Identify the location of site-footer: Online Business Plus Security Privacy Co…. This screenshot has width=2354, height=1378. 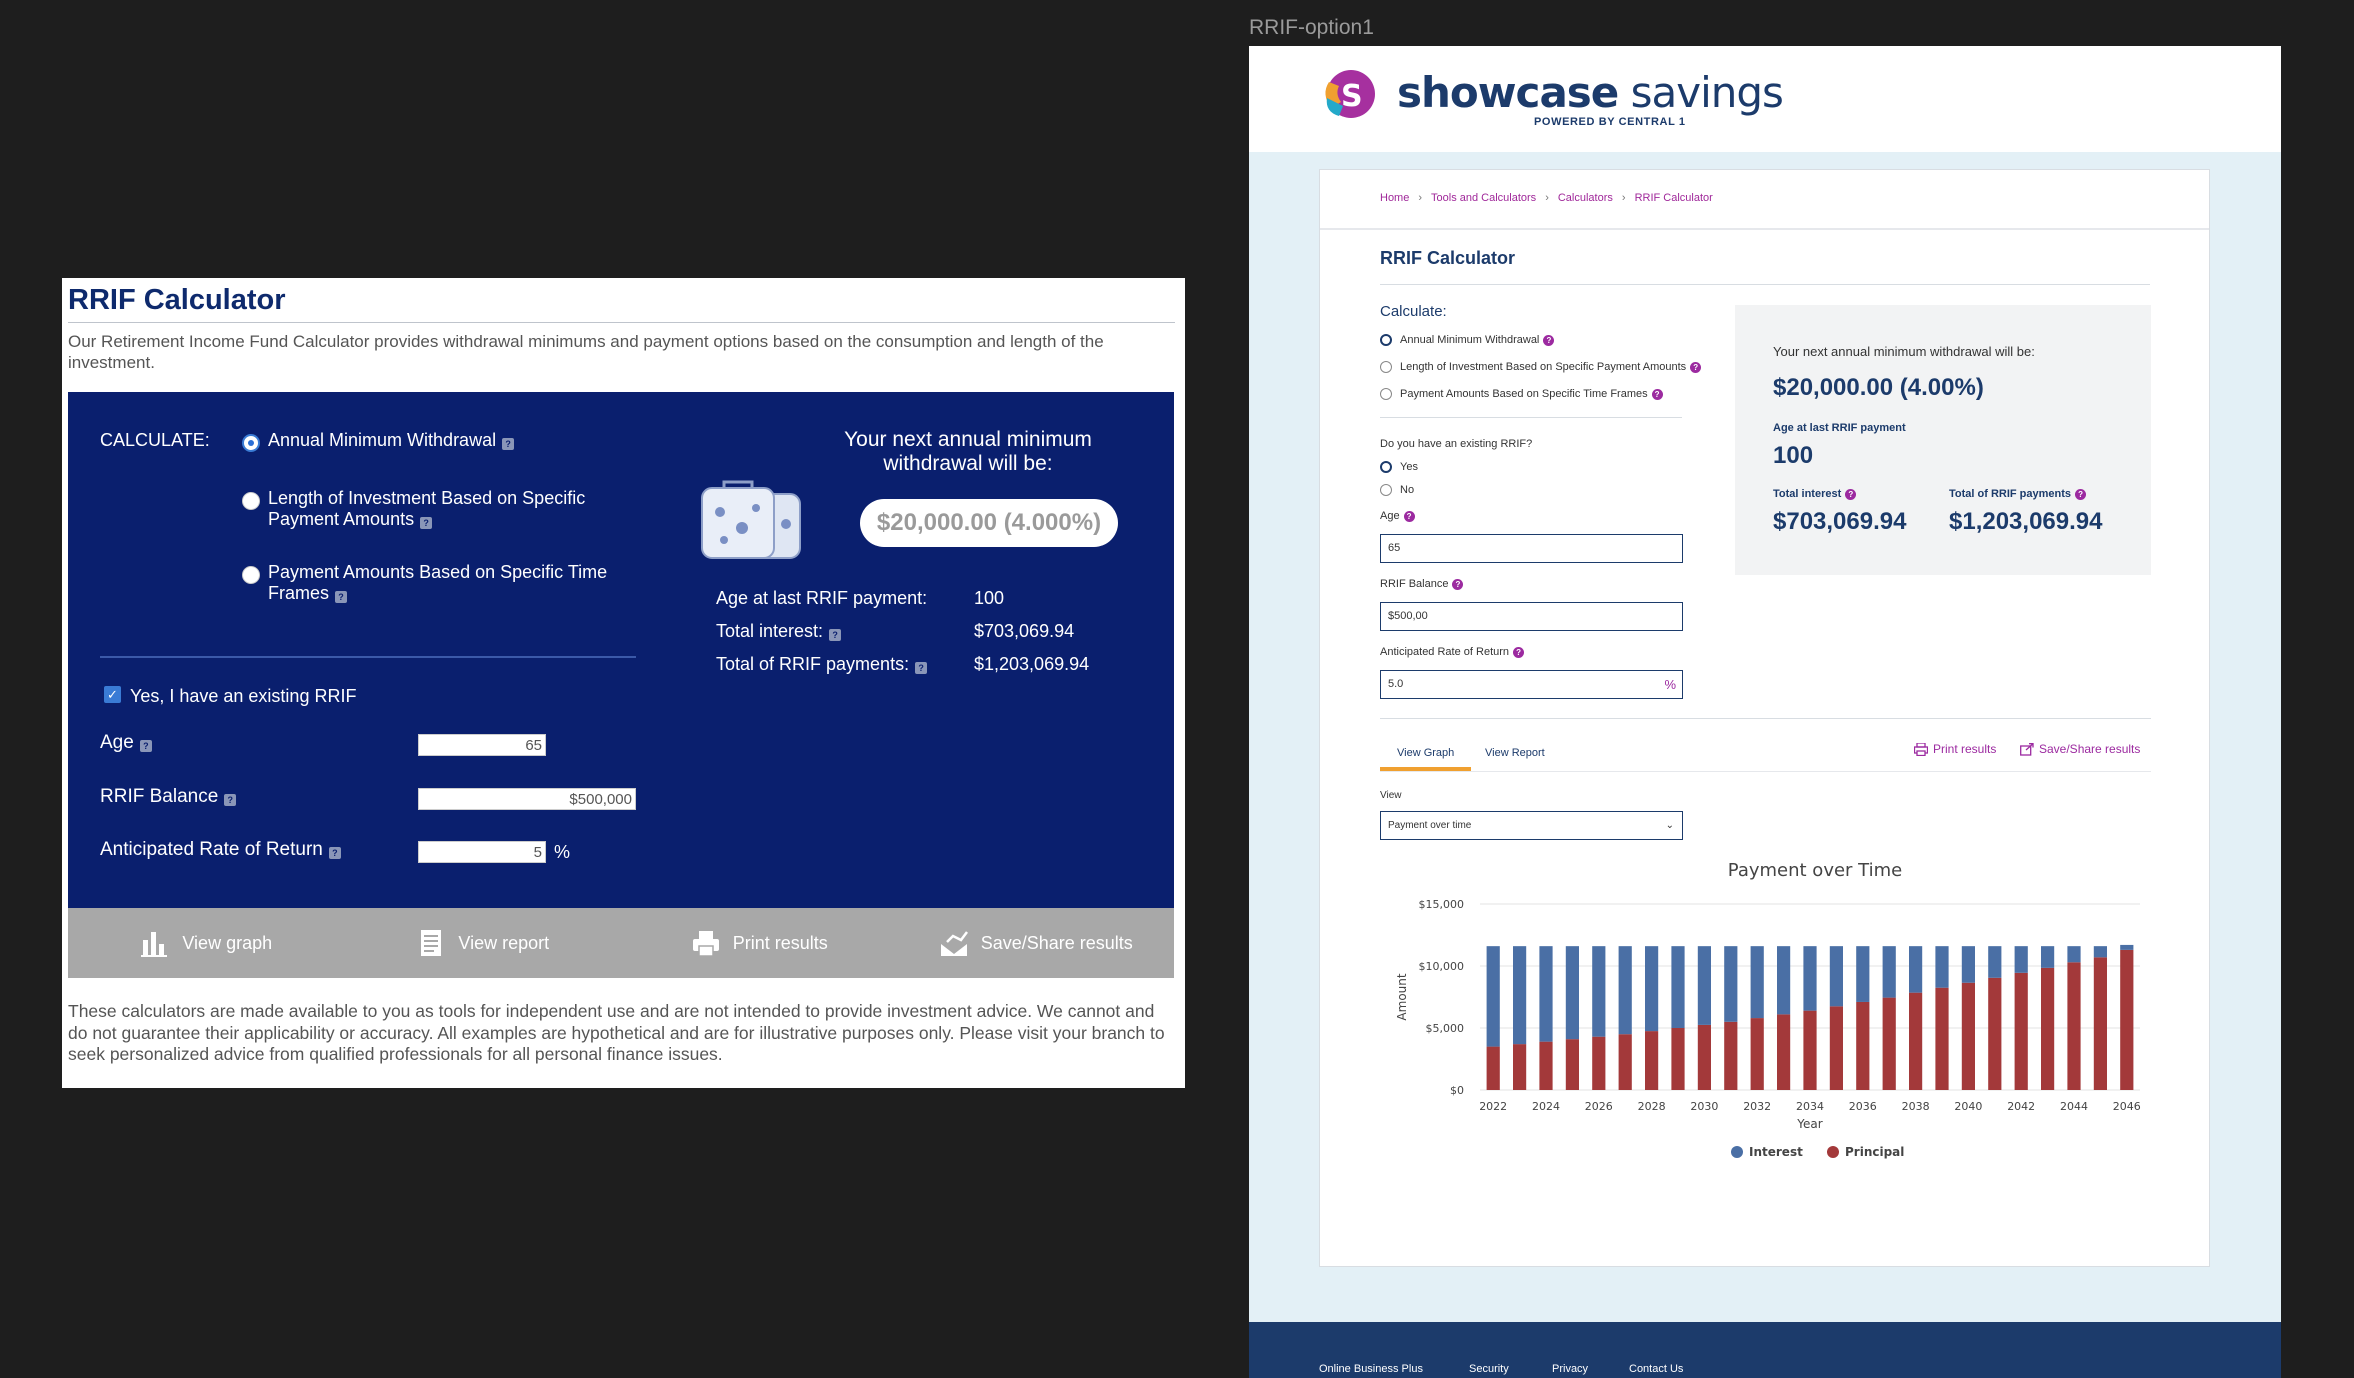
(1765, 1350).